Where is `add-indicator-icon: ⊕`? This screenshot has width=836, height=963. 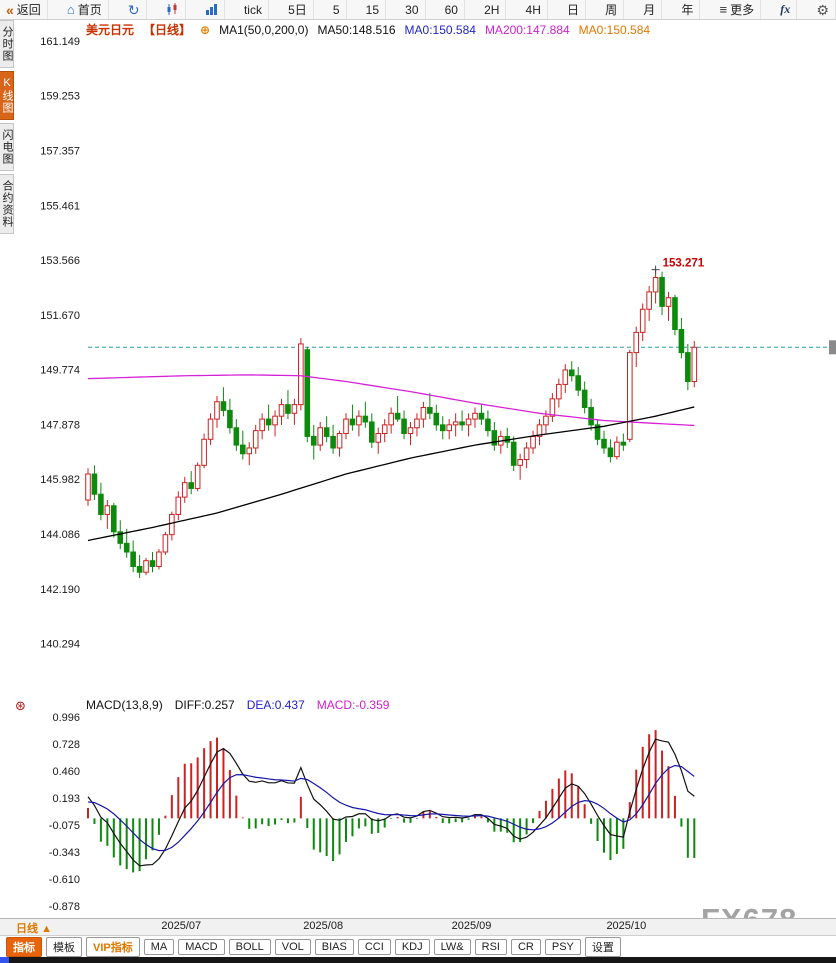
add-indicator-icon: ⊕ is located at coordinates (205, 29).